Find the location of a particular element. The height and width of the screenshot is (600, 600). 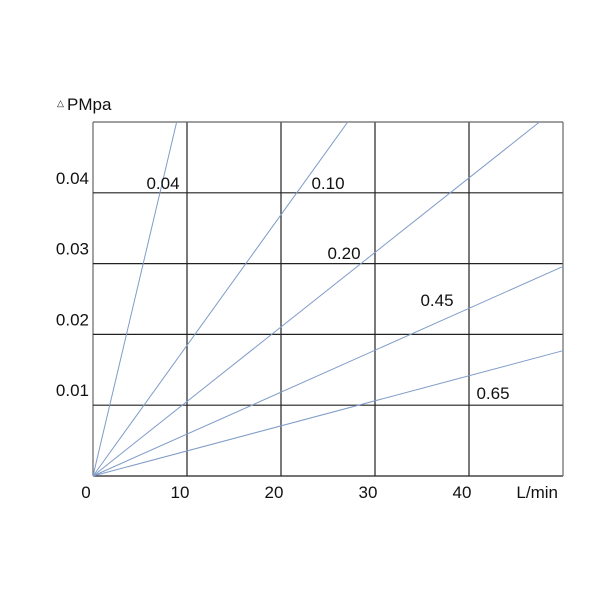

series-label: 0.10 is located at coordinates (327, 183).